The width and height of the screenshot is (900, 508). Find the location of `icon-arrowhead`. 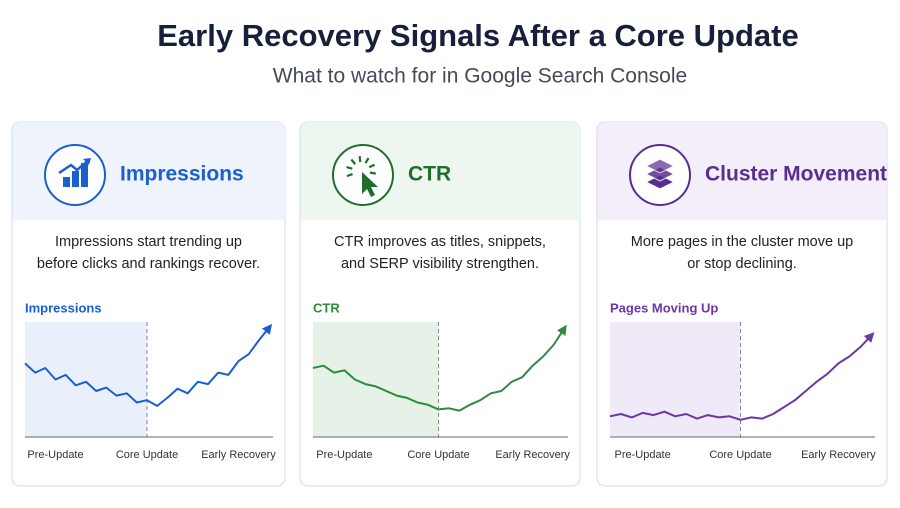

icon-arrowhead is located at coordinates (87, 161).